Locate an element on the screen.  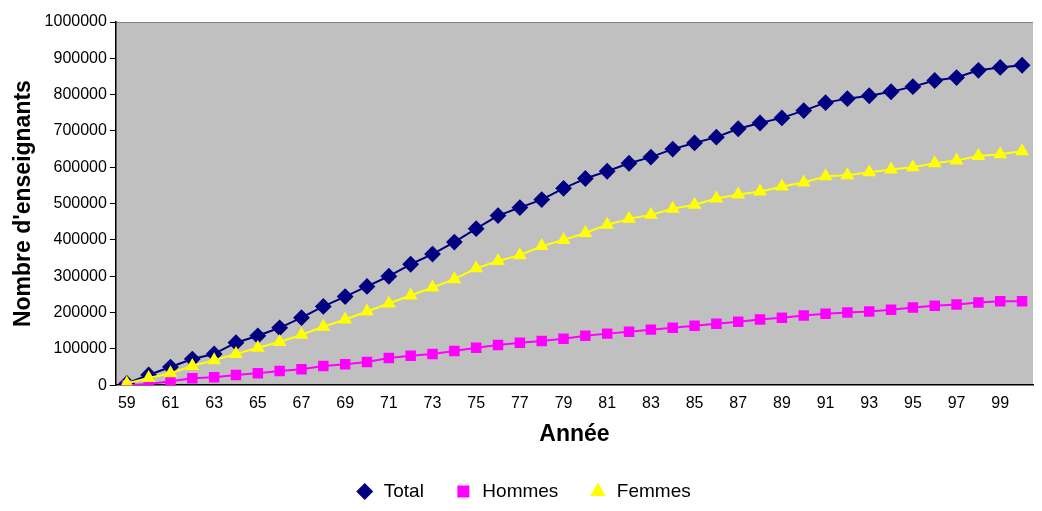
y-tick-label: 100000 is located at coordinates (80, 348).